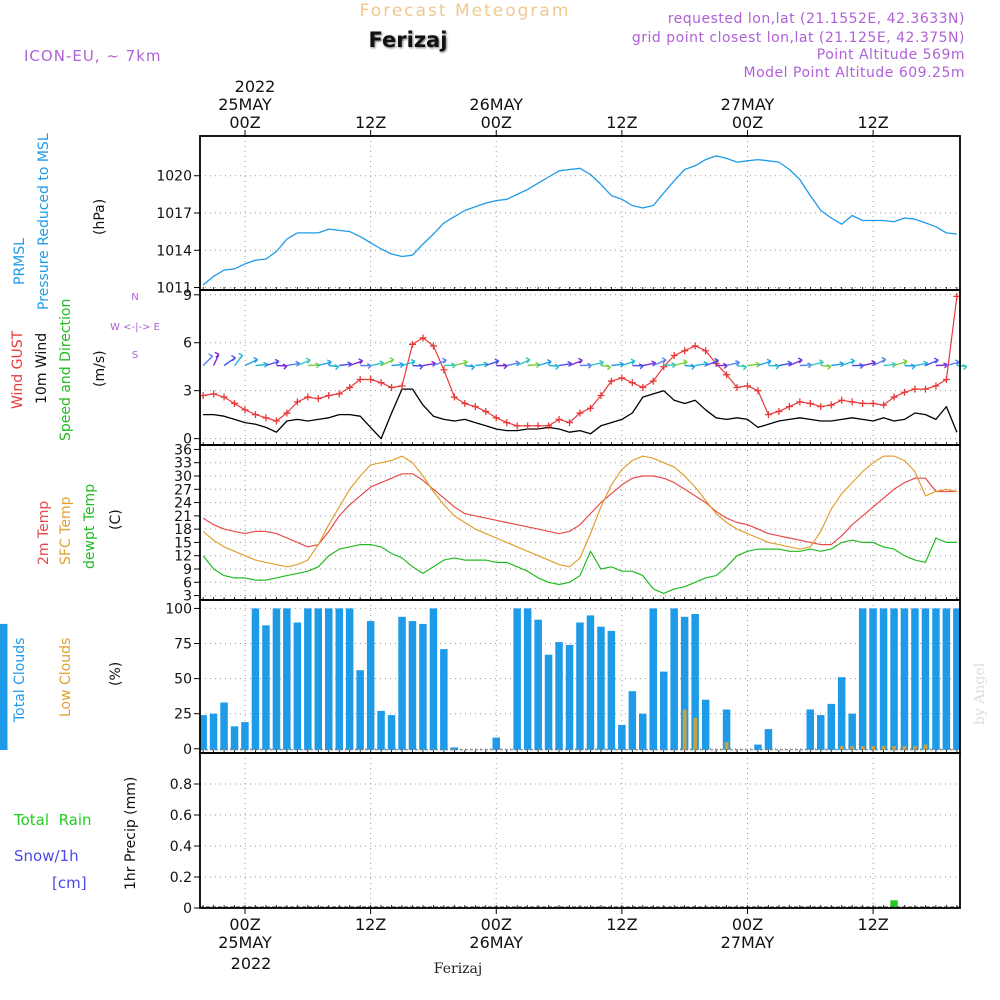 Image resolution: width=1000 pixels, height=1000 pixels. Describe the element at coordinates (131, 833) in the screenshot. I see `precip-unit: 1hr Precip (mm)` at that location.